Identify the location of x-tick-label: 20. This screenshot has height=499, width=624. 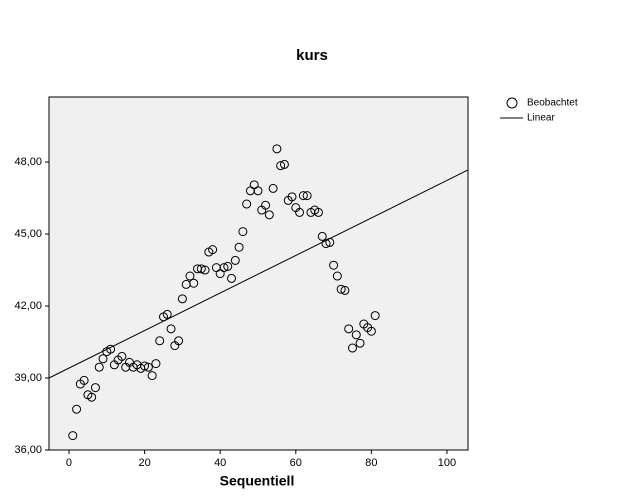
(144, 463).